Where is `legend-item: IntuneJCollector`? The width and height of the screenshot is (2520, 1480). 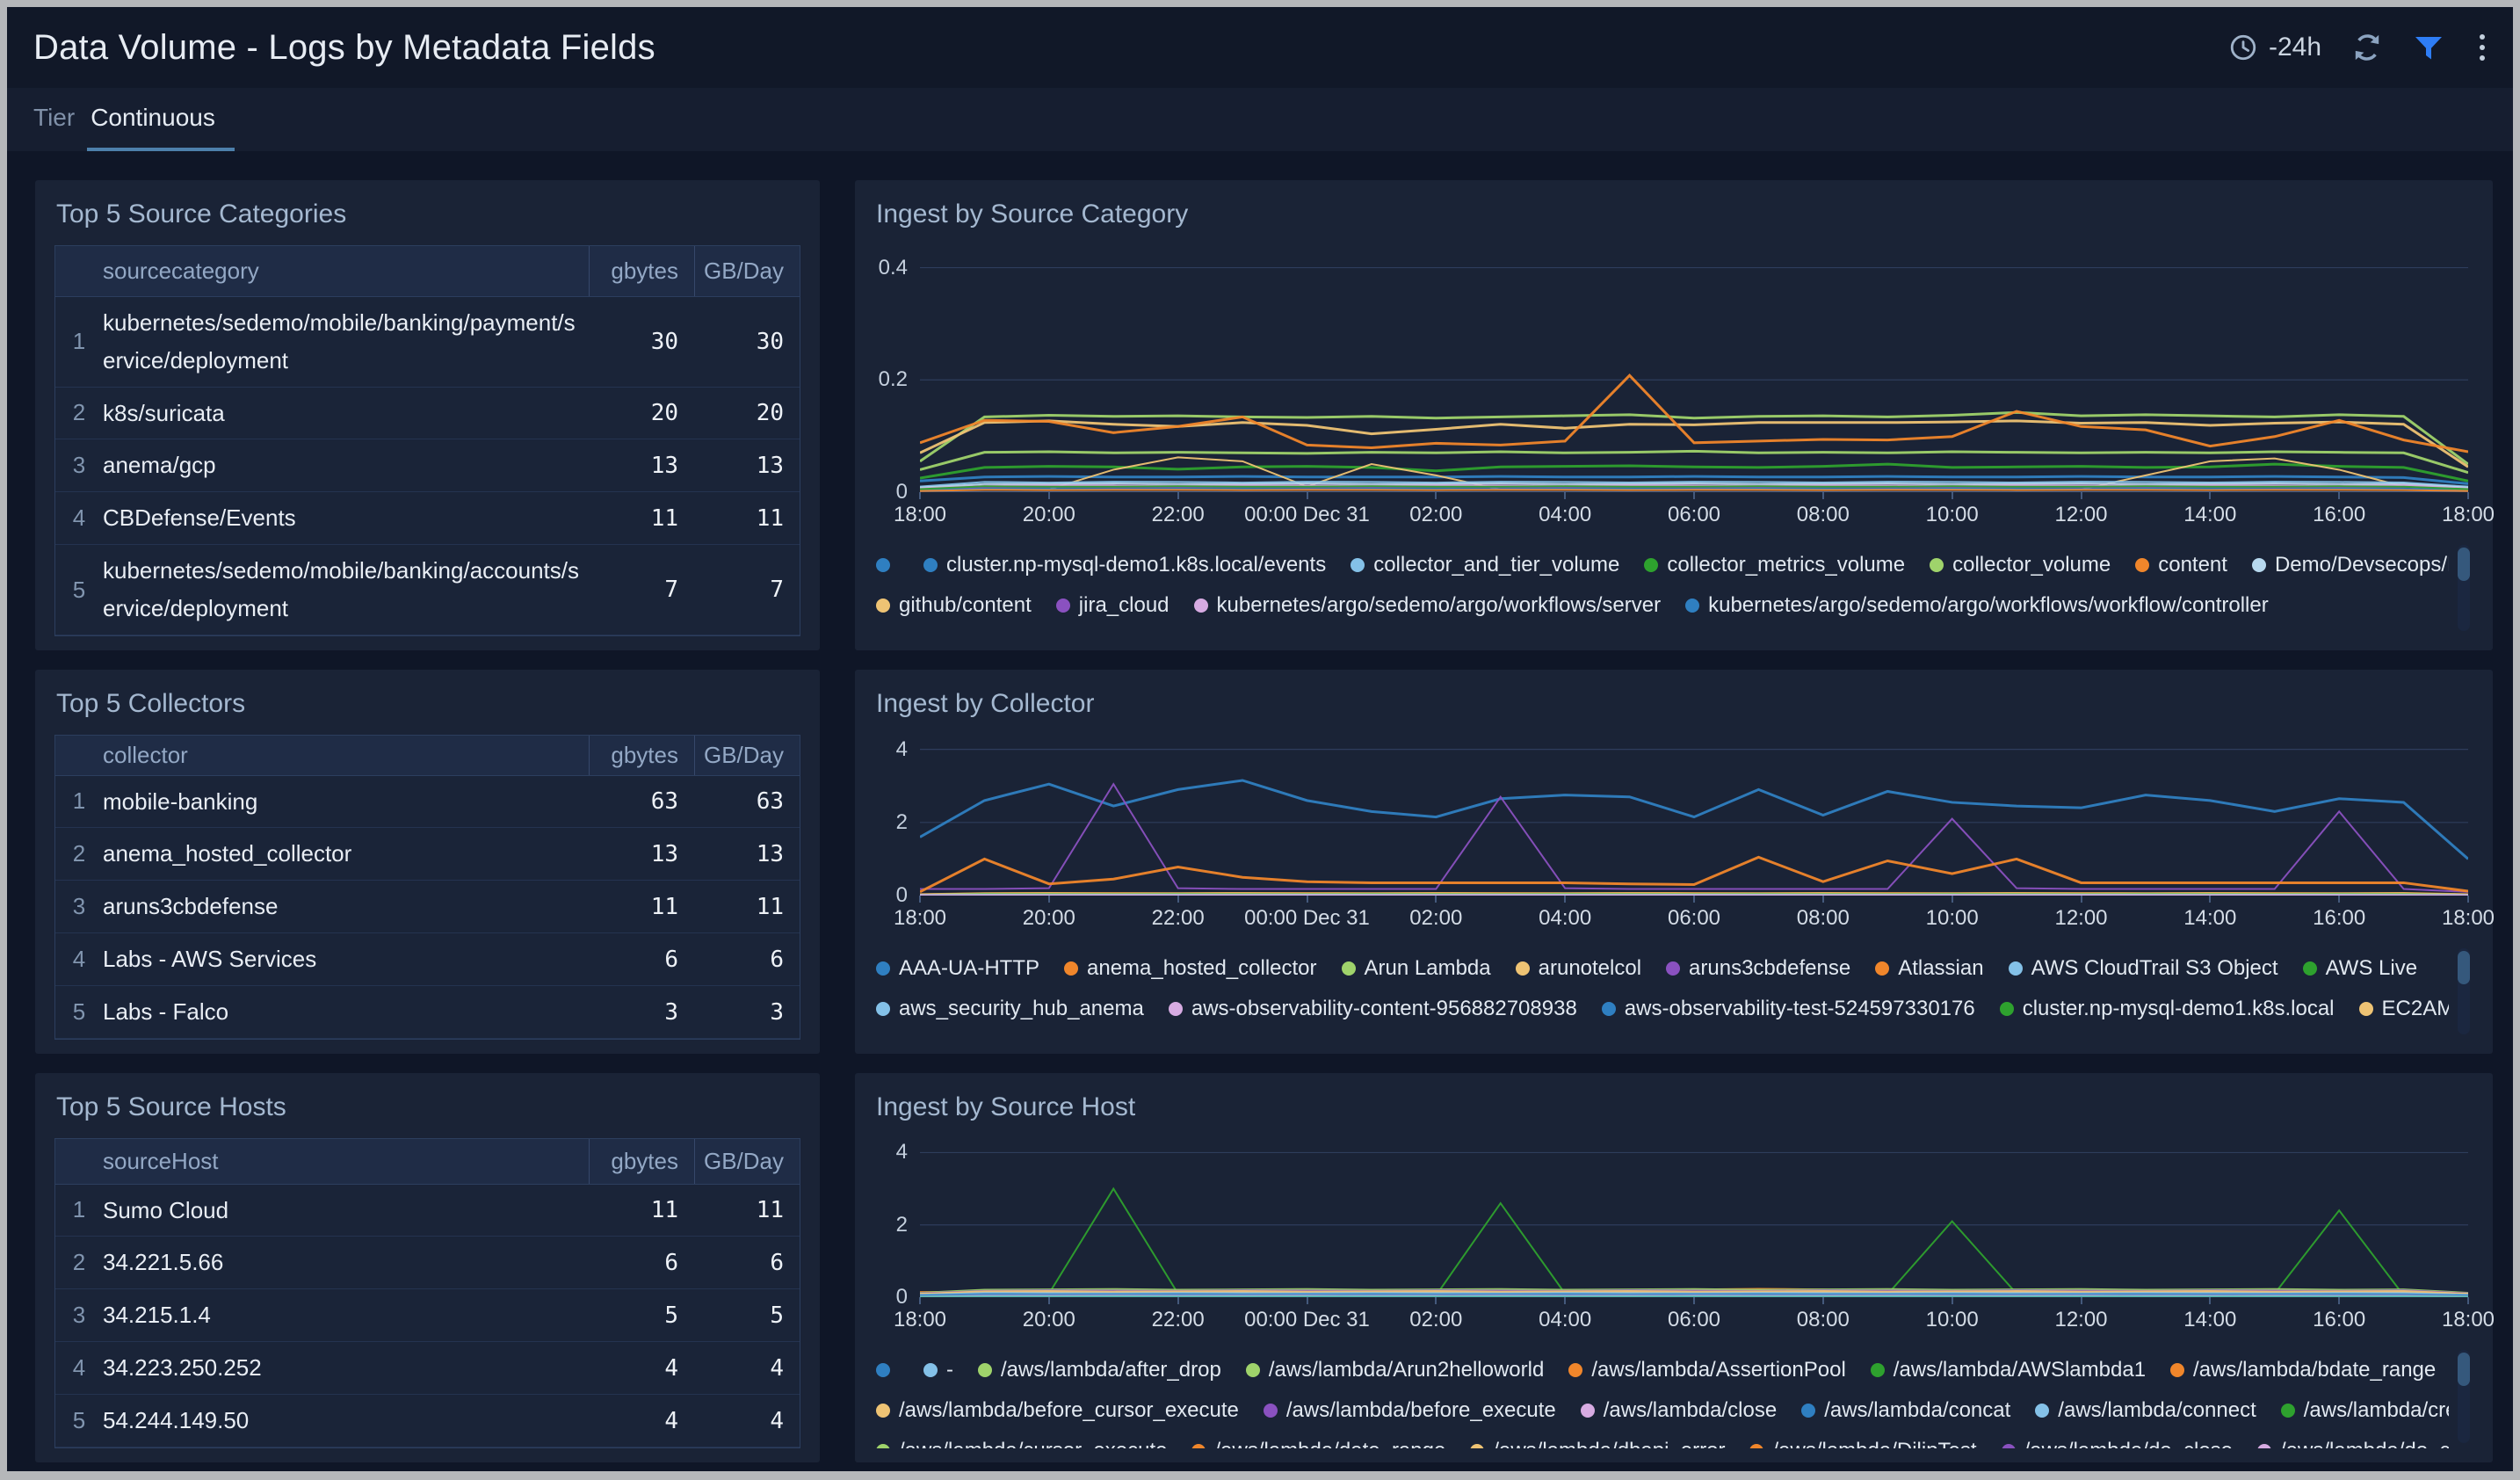 legend-item: IntuneJCollector is located at coordinates (2227, 1038).